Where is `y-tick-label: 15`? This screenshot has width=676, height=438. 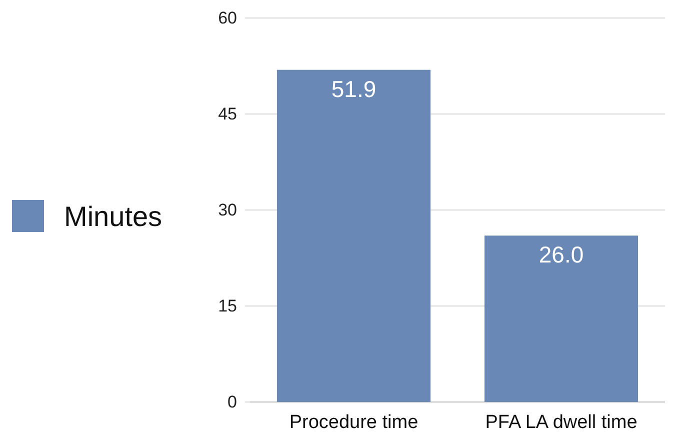
y-tick-label: 15 is located at coordinates (227, 306).